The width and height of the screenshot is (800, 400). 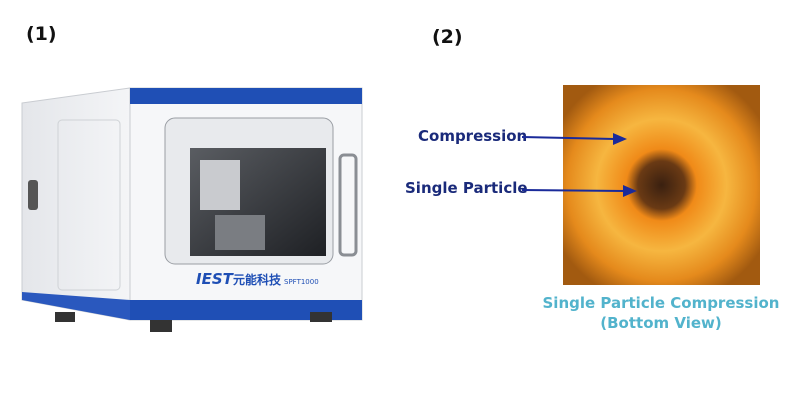 I want to click on annotation: Compression, so click(x=472, y=136).